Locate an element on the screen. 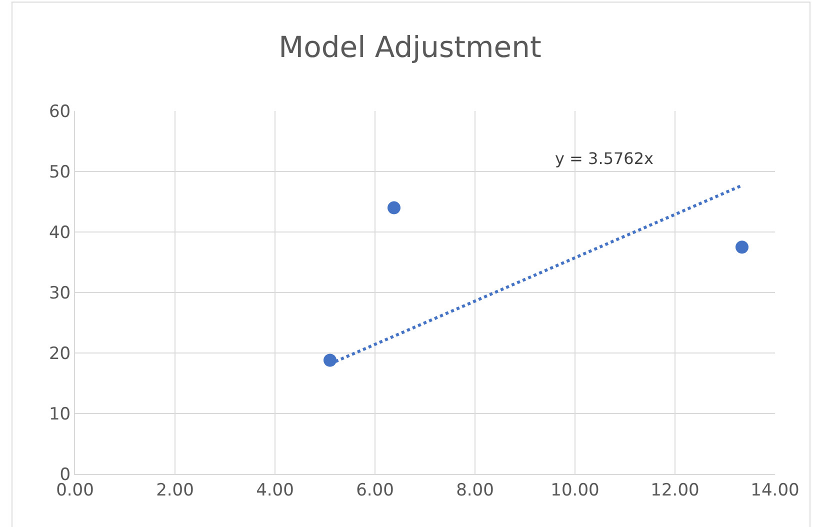  annotation: y = 3.5762x is located at coordinates (604, 158).